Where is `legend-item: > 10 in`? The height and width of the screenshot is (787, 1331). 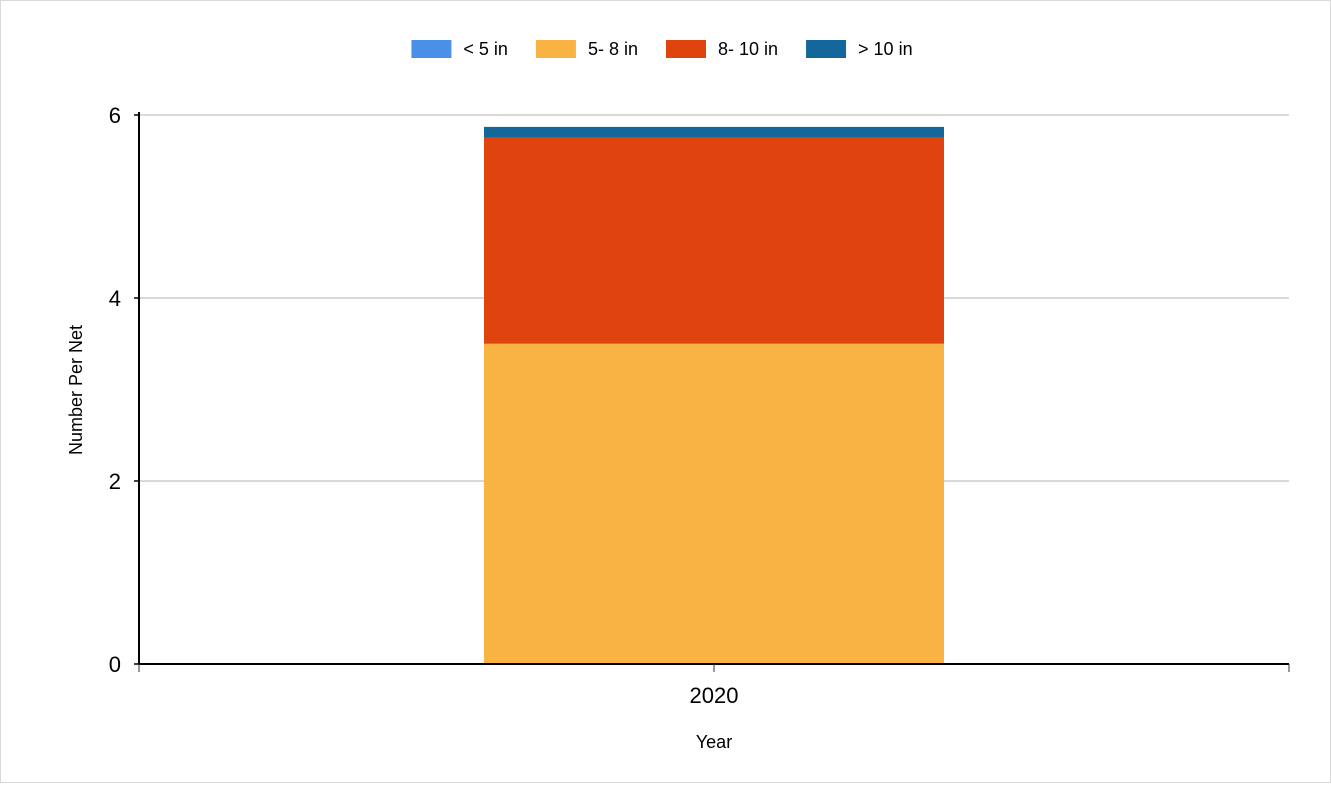 legend-item: > 10 in is located at coordinates (859, 49).